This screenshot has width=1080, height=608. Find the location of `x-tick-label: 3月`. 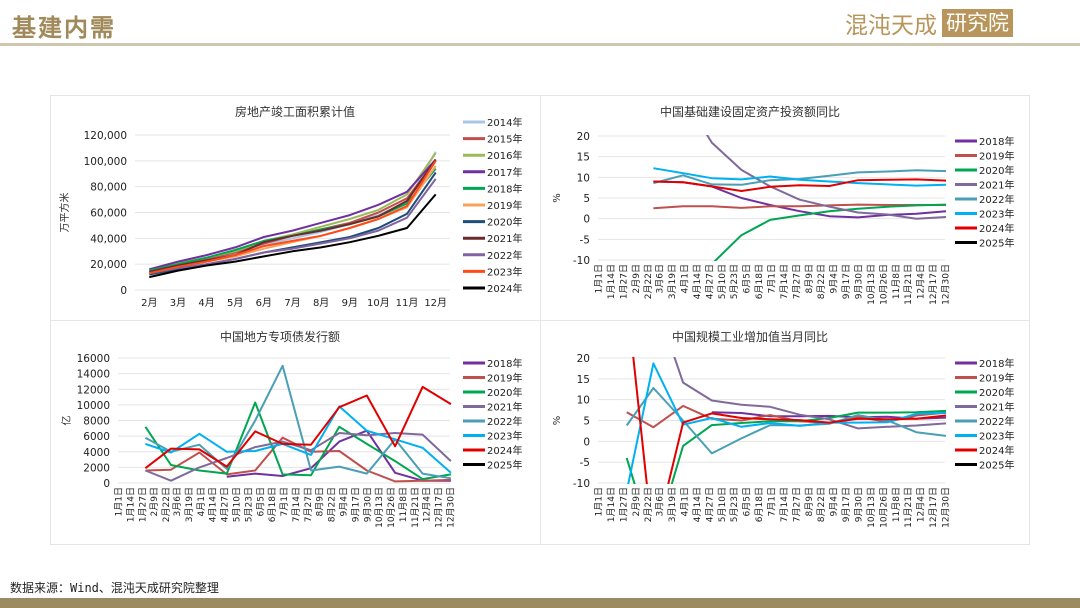

x-tick-label: 3月 is located at coordinates (178, 303).